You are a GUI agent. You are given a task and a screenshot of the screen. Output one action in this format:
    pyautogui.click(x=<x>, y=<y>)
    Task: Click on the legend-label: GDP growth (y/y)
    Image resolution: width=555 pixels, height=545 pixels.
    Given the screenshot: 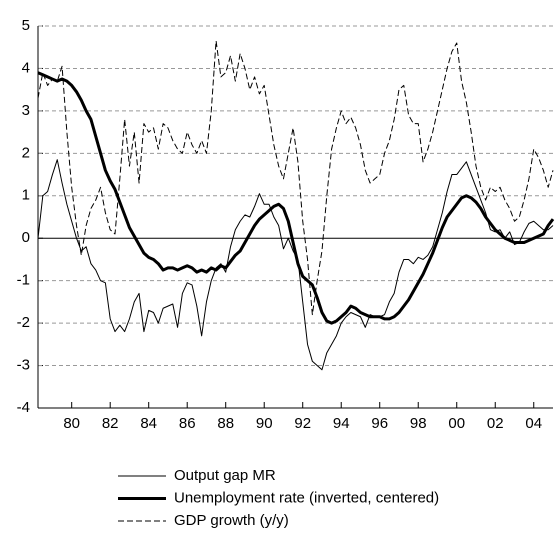 What is the action you would take?
    pyautogui.click(x=231, y=520)
    